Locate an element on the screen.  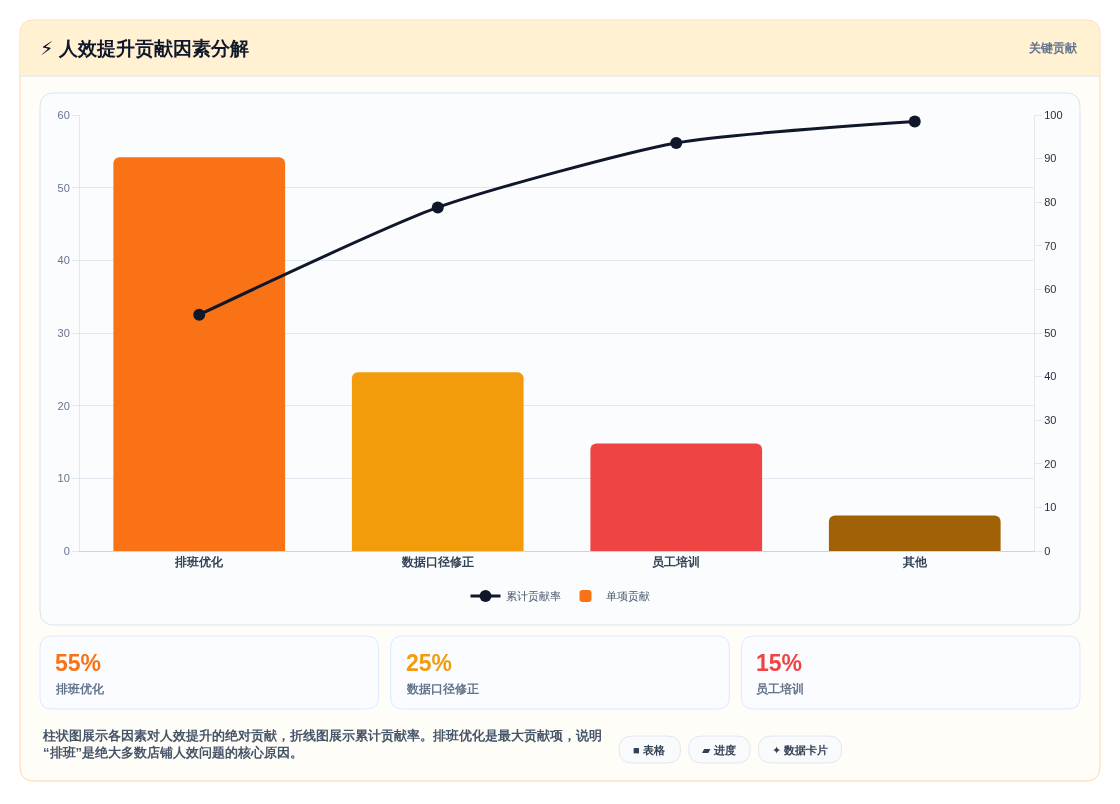
y2-tick-label: 70 is located at coordinates (1050, 245).